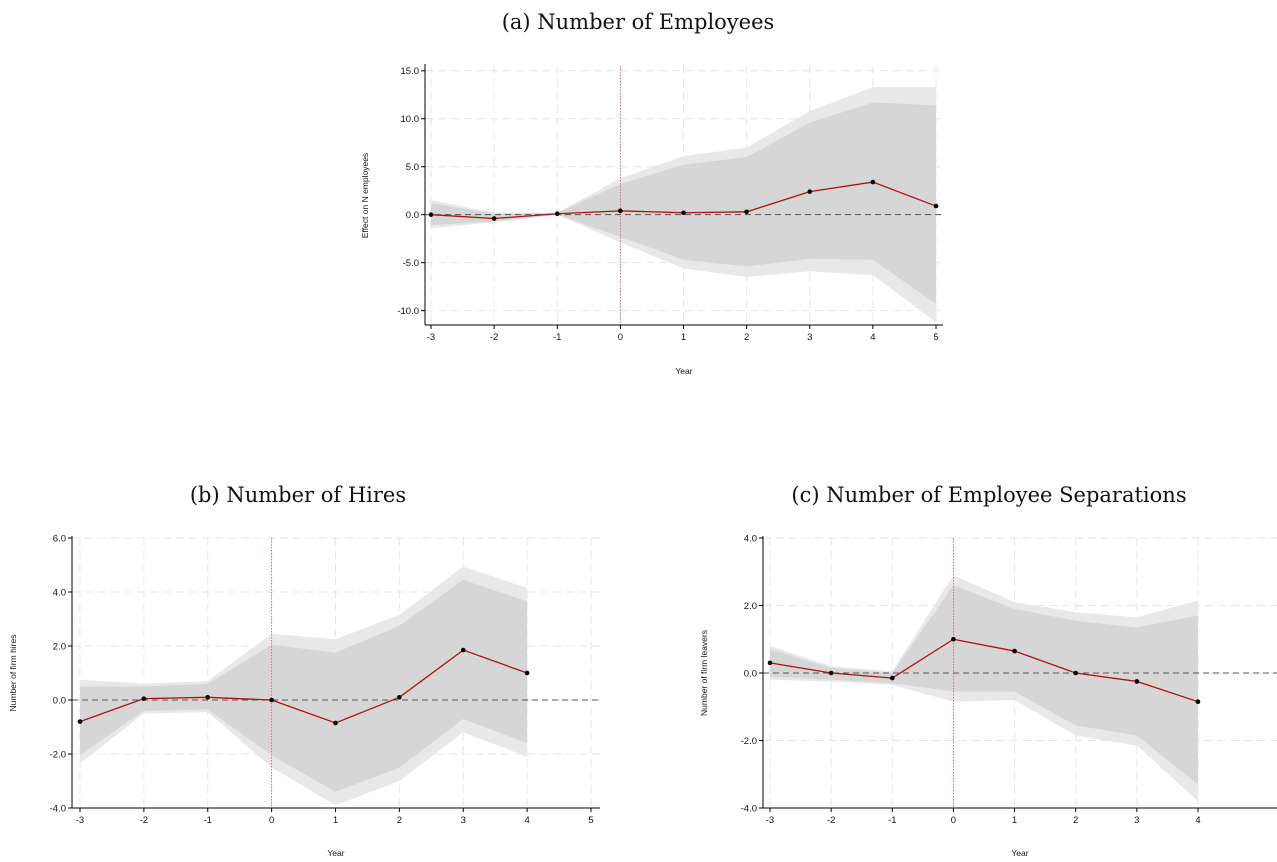 The image size is (1277, 862). I want to click on y-axis-title: Effect on N employees, so click(365, 195).